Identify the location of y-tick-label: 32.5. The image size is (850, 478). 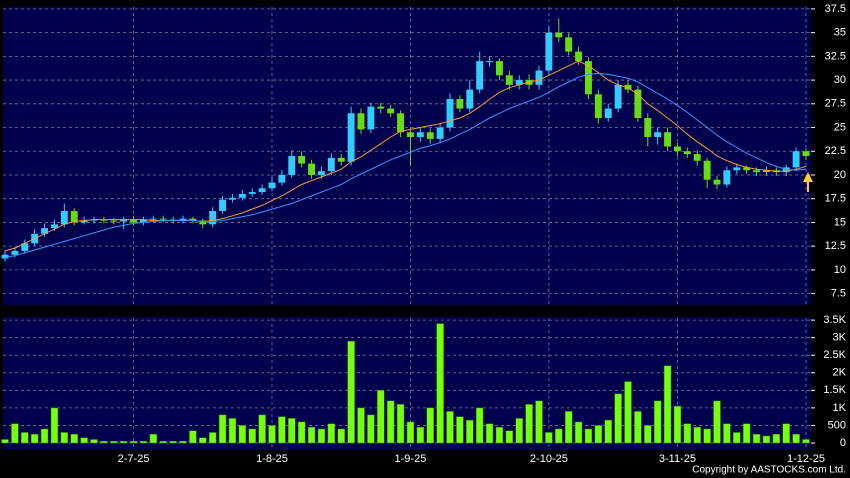
(835, 56).